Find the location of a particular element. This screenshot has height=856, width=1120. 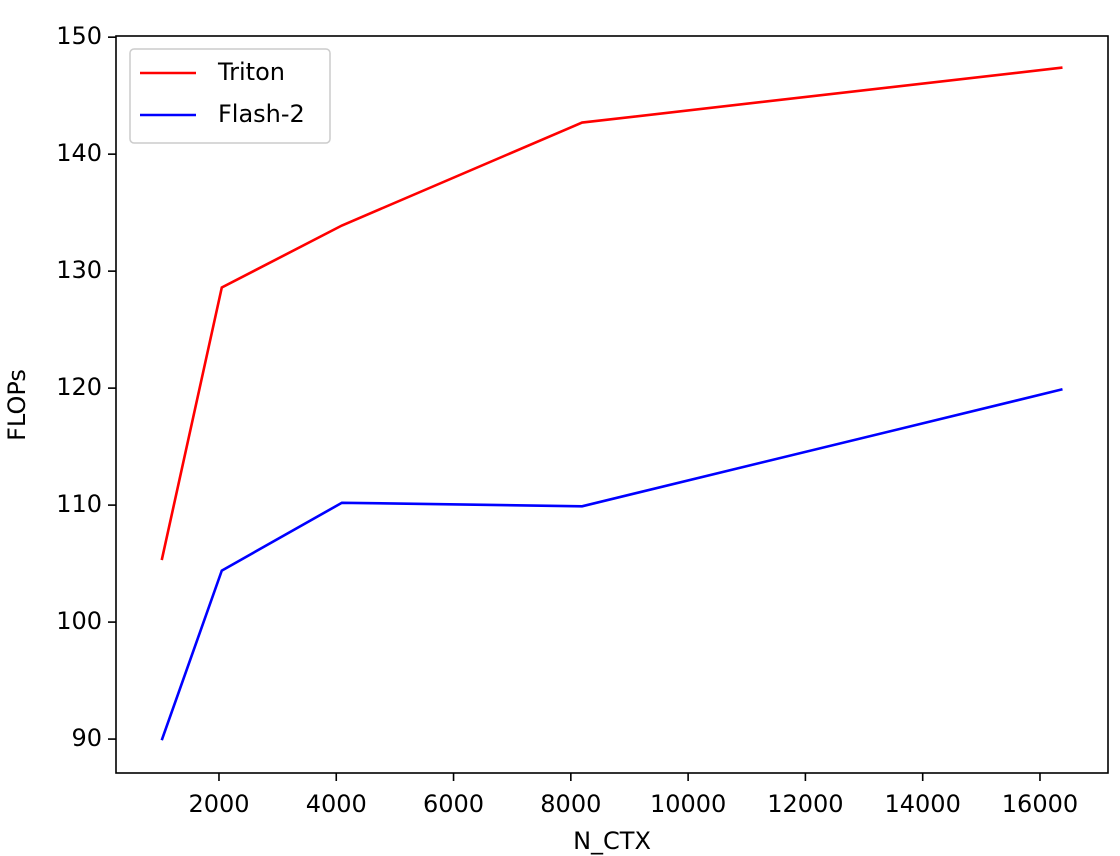

x-tick-label: 10000 is located at coordinates (688, 804).